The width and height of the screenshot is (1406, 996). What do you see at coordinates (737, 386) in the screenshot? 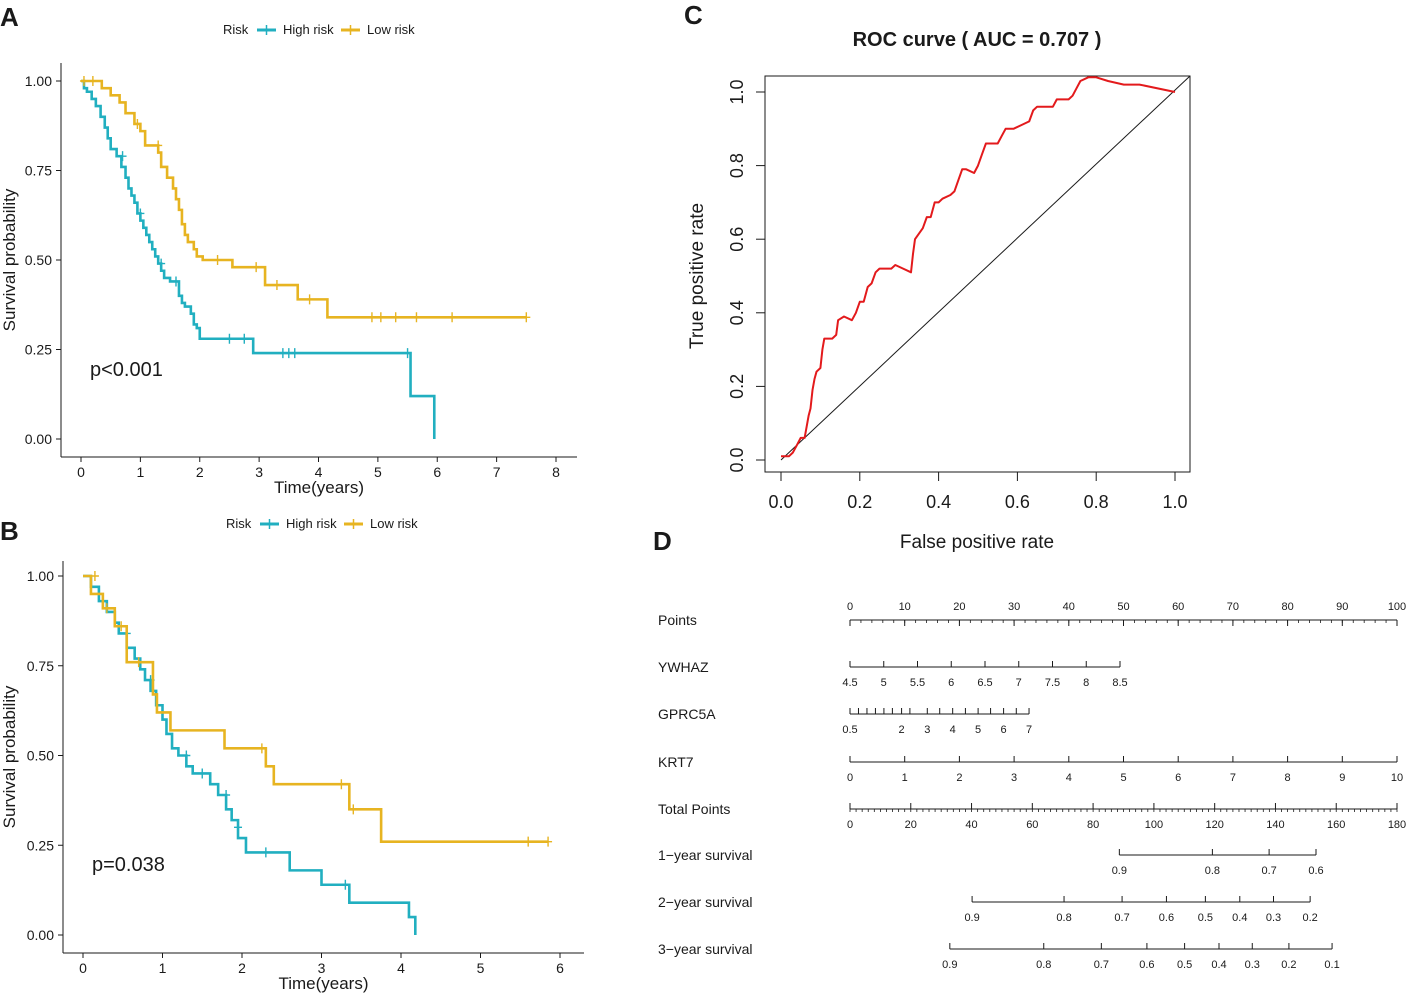
I see `y-tick-label: 0.2` at bounding box center [737, 386].